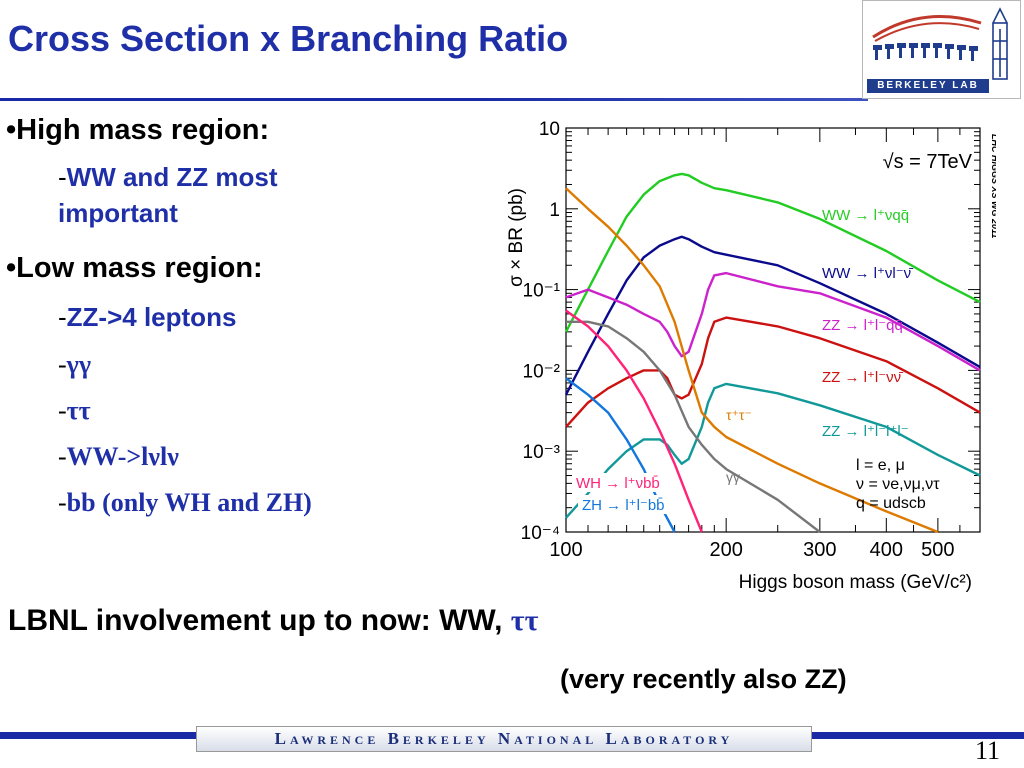 The height and width of the screenshot is (768, 1024). I want to click on lbnl-involvement-text: LBNL involvement up to now: WW,, so click(255, 620).